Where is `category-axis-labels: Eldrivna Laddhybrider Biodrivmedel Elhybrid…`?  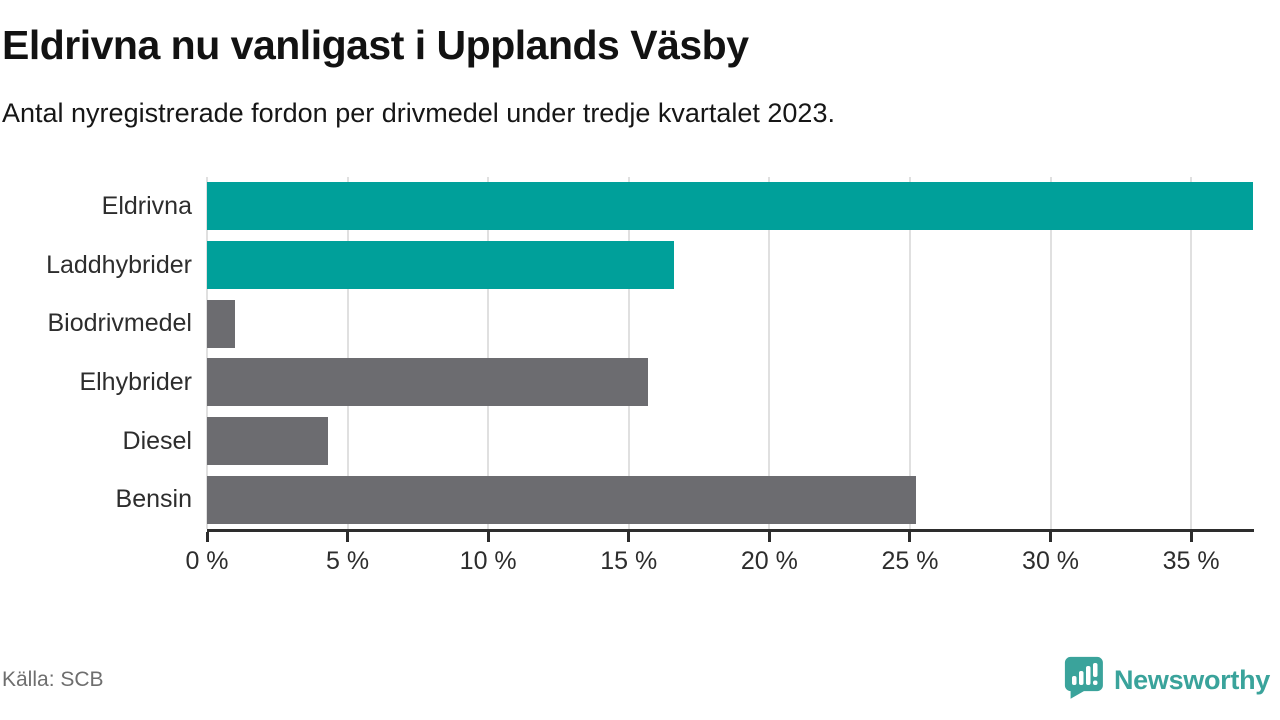
category-axis-labels: Eldrivna Laddhybrider Biodrivmedel Elhybrid… is located at coordinates (96, 353).